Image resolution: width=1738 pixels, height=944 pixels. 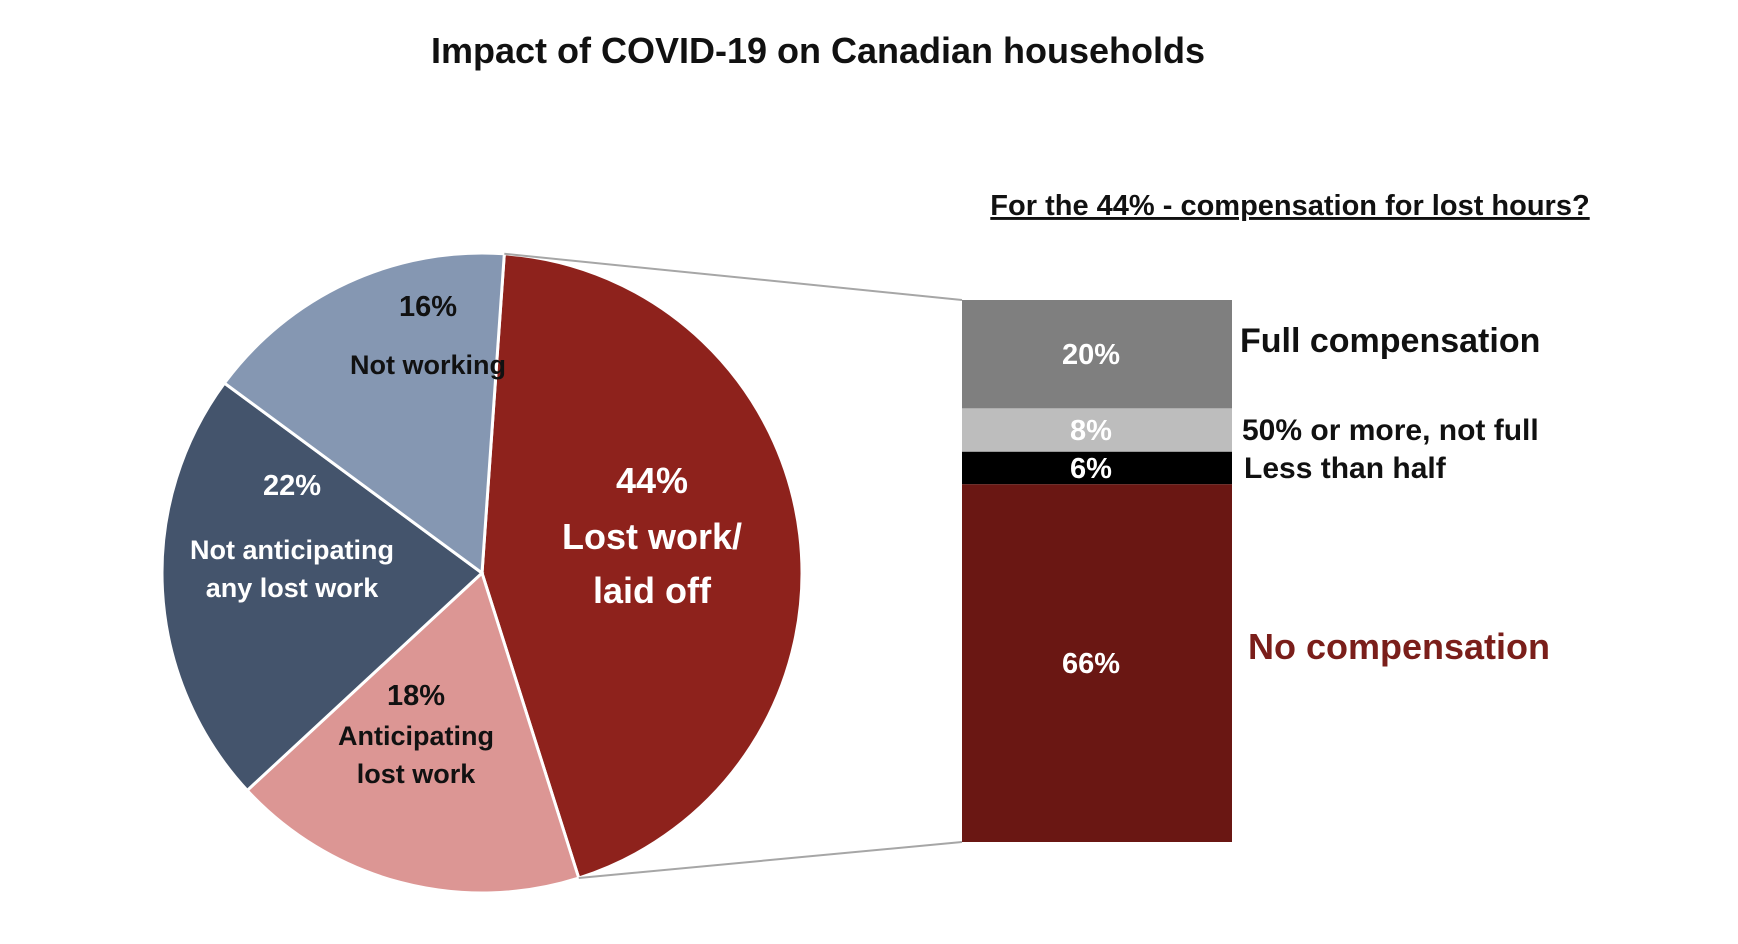 I want to click on bar-segment-no-compensation, so click(x=1097, y=663).